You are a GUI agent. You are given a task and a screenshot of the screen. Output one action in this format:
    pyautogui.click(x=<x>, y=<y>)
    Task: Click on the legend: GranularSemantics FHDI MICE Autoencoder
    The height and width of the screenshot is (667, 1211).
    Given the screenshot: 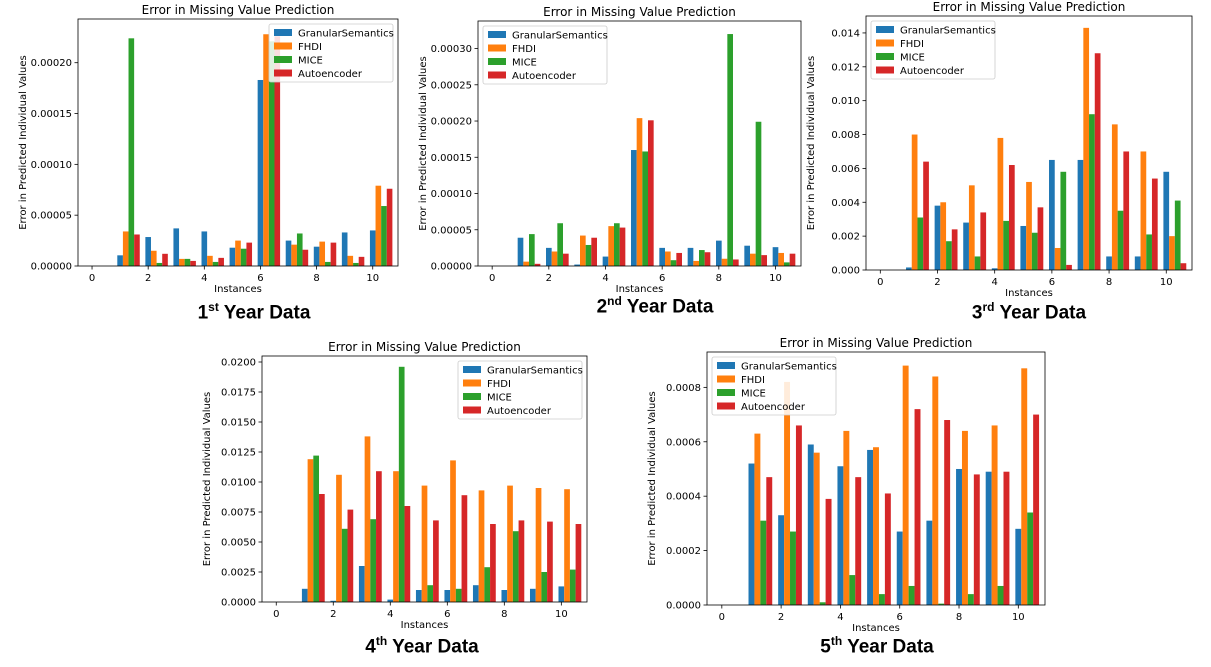 What is the action you would take?
    pyautogui.click(x=331, y=53)
    